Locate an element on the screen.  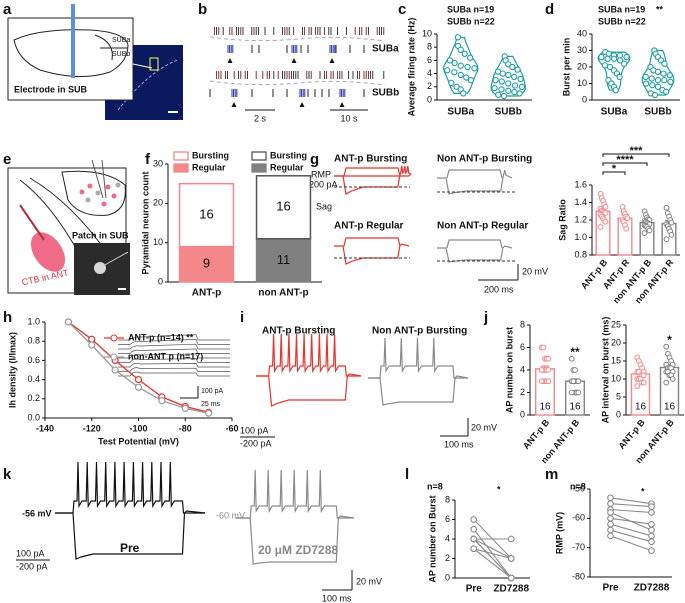
y-tick-label: 0.6 is located at coordinates (33, 360).